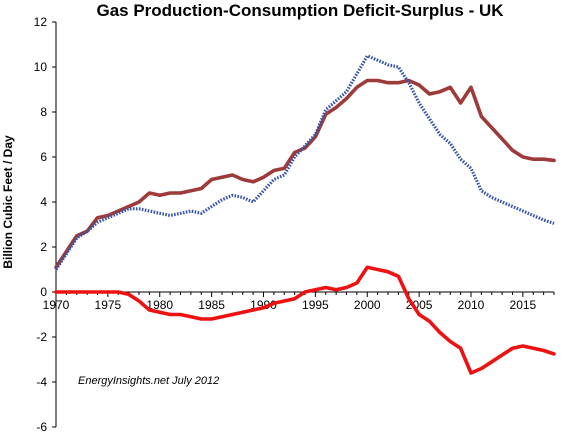  I want to click on y-tick-label: -6, so click(41, 427).